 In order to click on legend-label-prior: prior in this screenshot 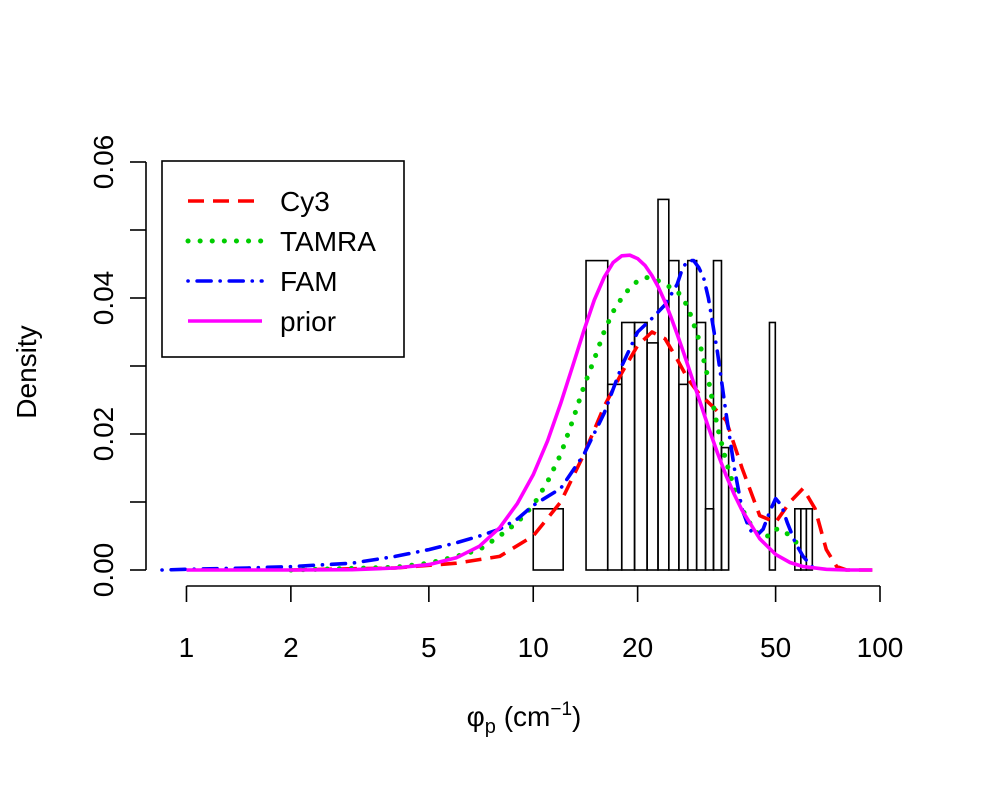, I will do `click(308, 321)`.